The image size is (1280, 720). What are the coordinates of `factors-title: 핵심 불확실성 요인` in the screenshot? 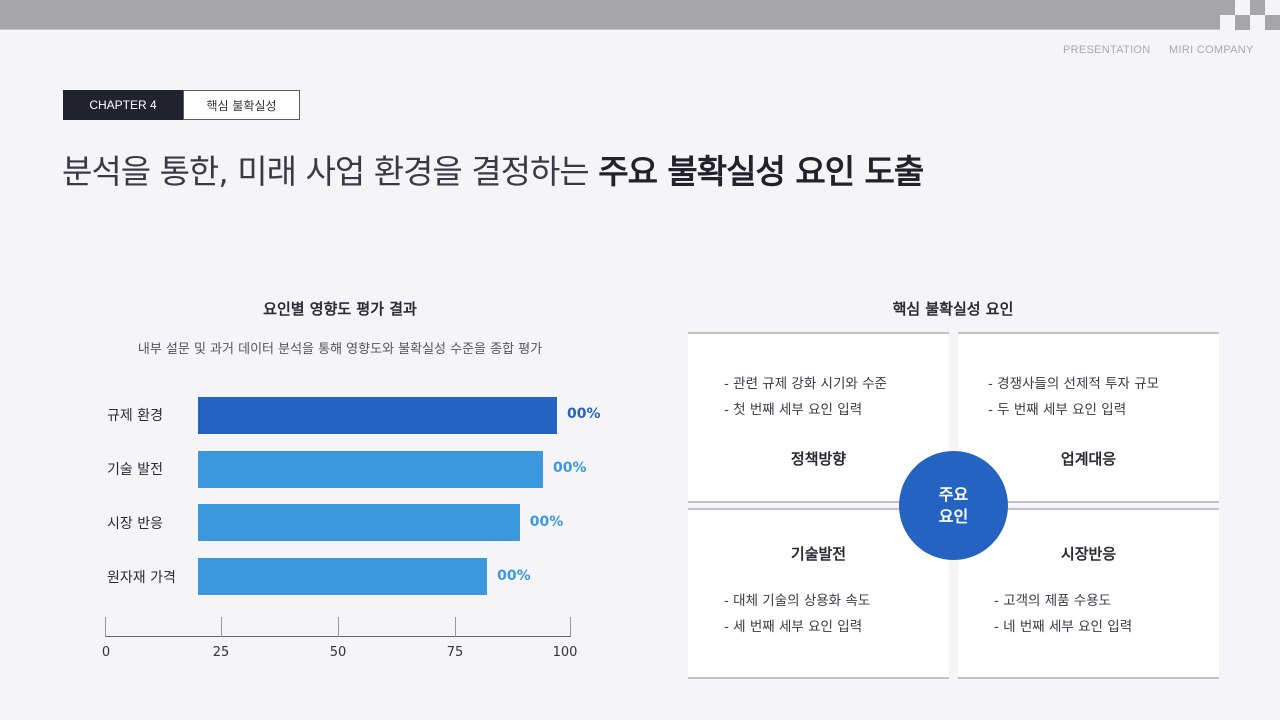 It's located at (953, 309).